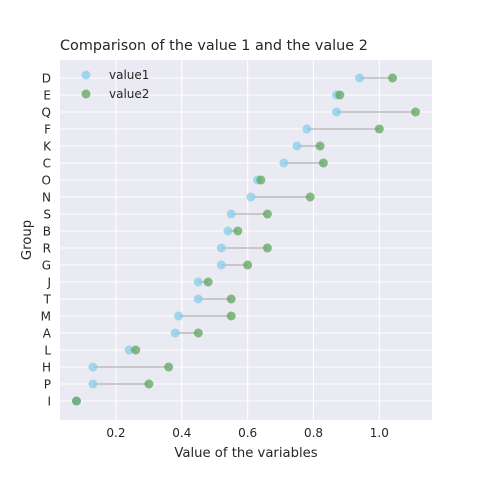  Describe the element at coordinates (47, 300) in the screenshot. I see `y-tick-label: T` at that location.